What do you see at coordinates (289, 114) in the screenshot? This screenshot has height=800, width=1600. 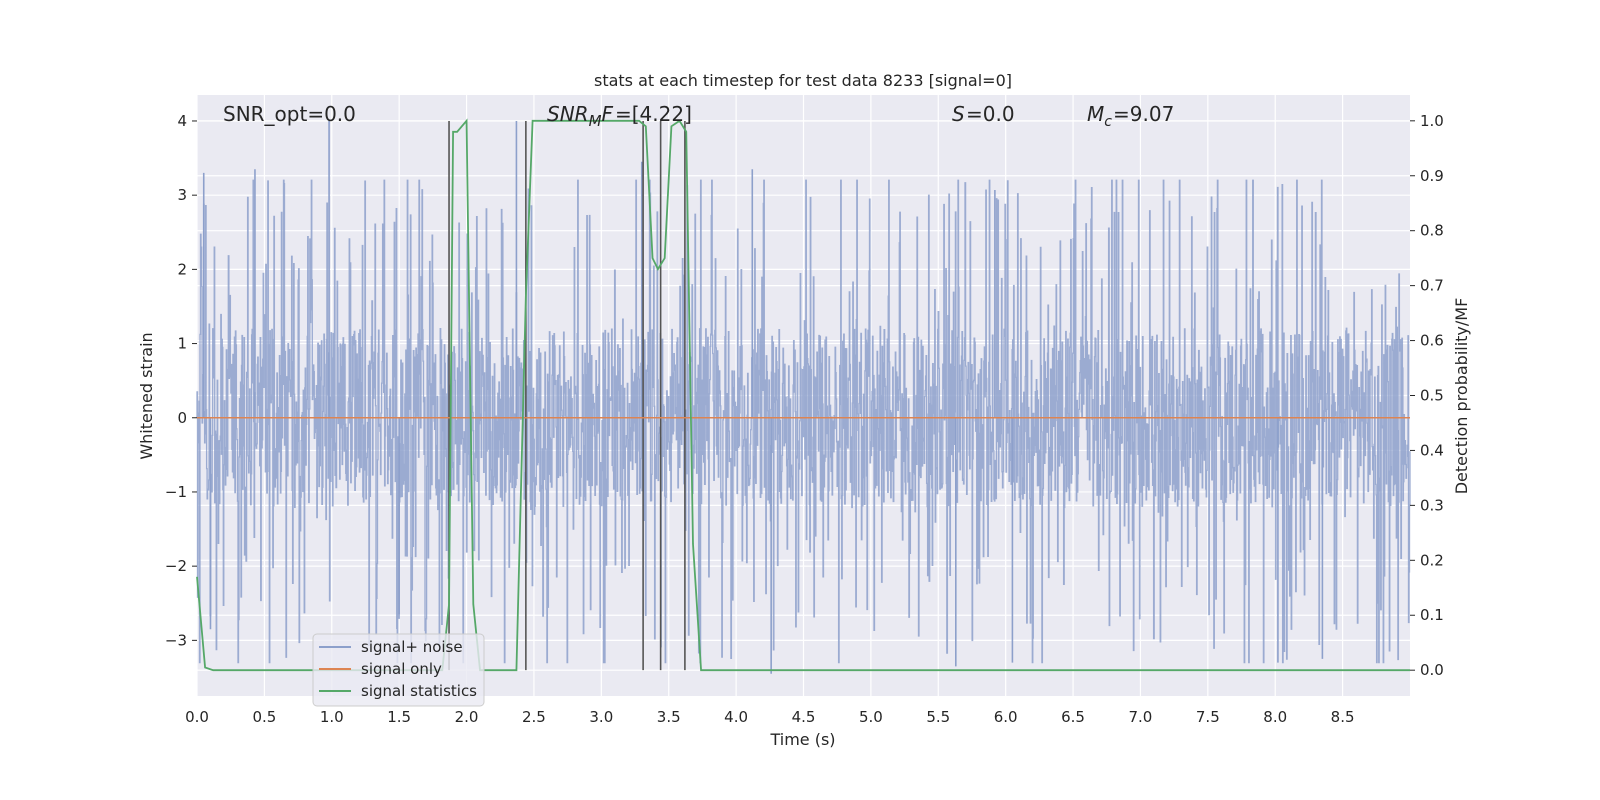 I see `annotation-snr-opt: SNR_opt=0.0` at bounding box center [289, 114].